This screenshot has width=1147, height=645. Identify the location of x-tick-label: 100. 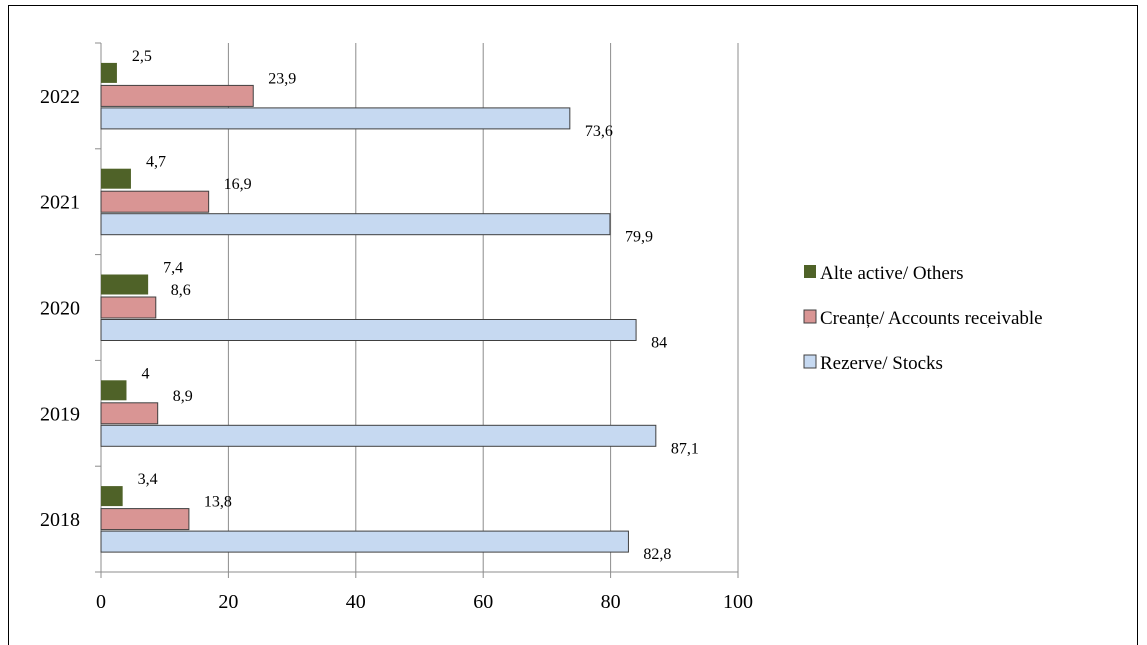
(738, 602).